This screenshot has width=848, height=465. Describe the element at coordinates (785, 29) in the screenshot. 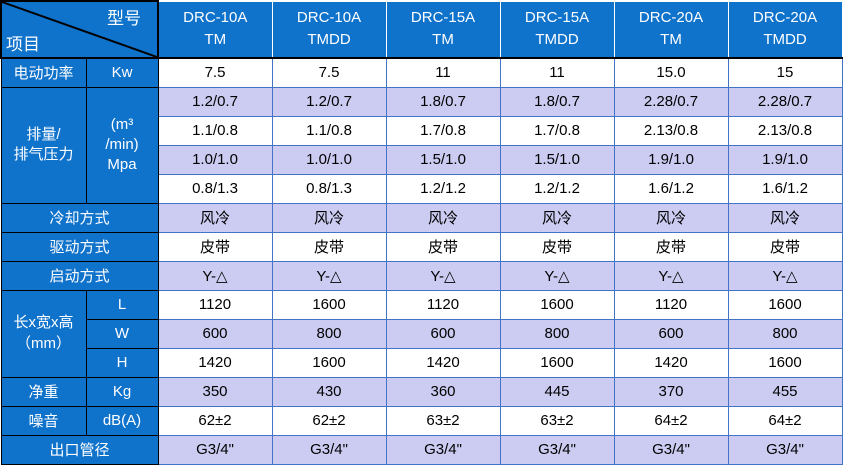

I see `model-column-header: DRC-20A TMDD` at that location.